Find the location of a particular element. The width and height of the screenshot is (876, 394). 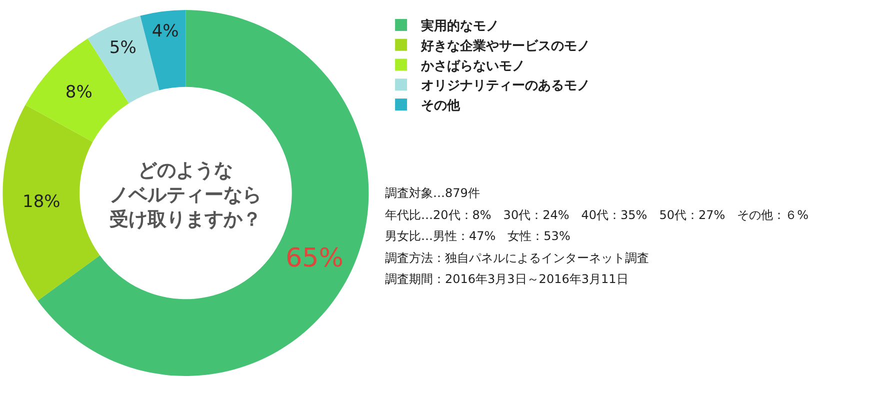

text: どのようなノベルティーなら受け取りますか？ is located at coordinates (186, 195).